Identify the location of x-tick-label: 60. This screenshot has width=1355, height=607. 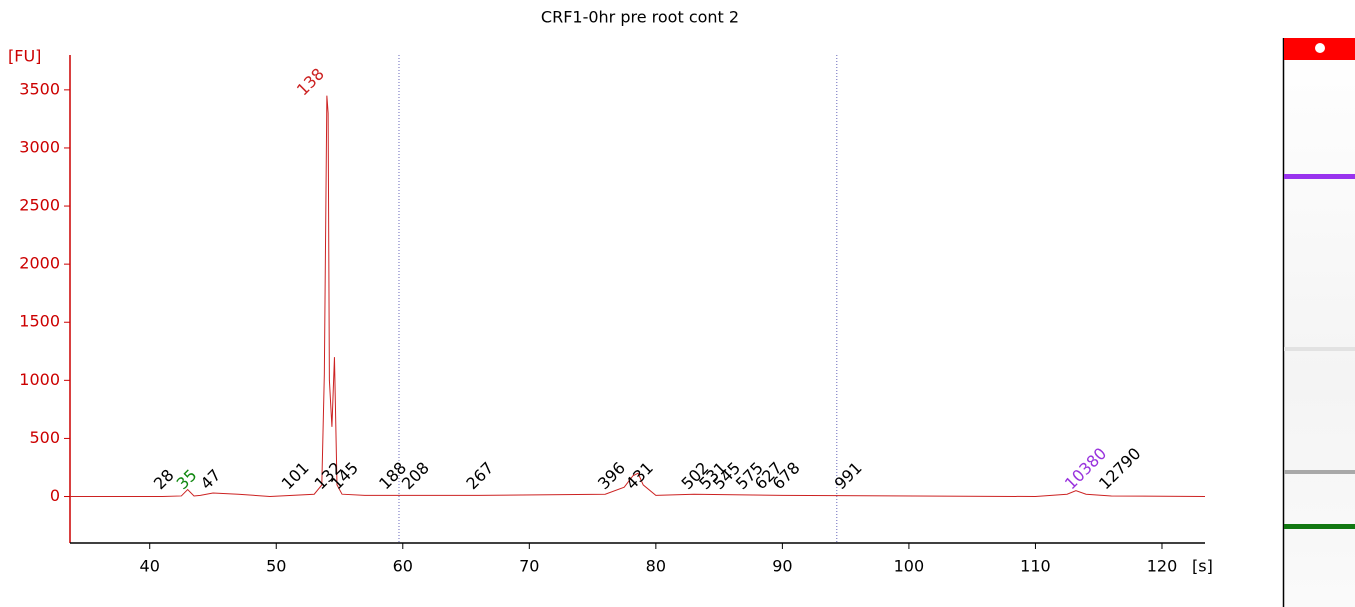
(403, 566).